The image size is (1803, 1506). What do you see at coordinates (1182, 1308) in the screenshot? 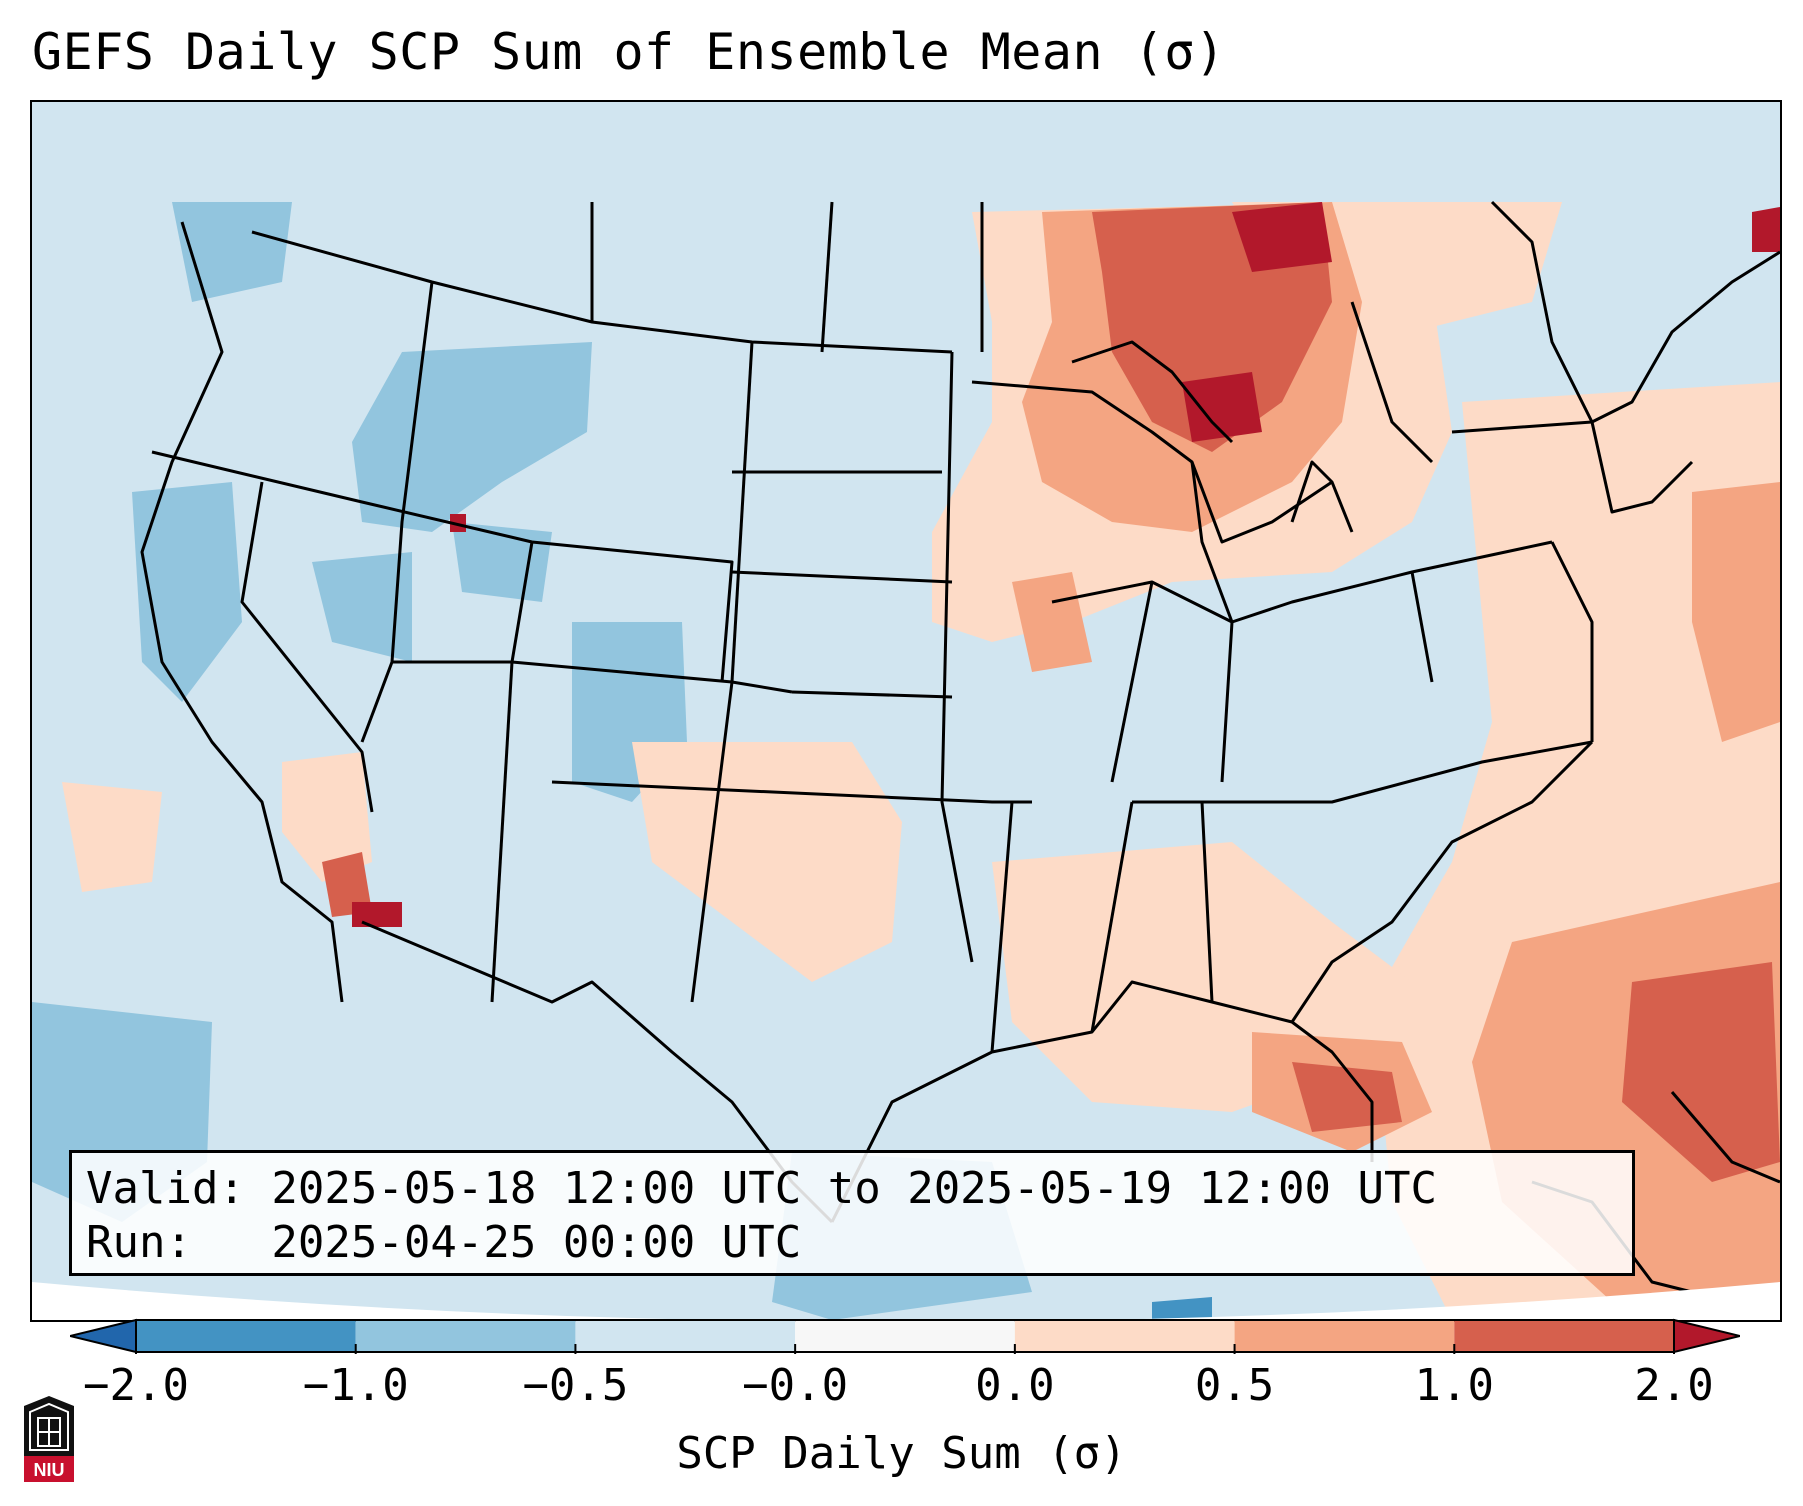
I see `strong-negative-area` at bounding box center [1182, 1308].